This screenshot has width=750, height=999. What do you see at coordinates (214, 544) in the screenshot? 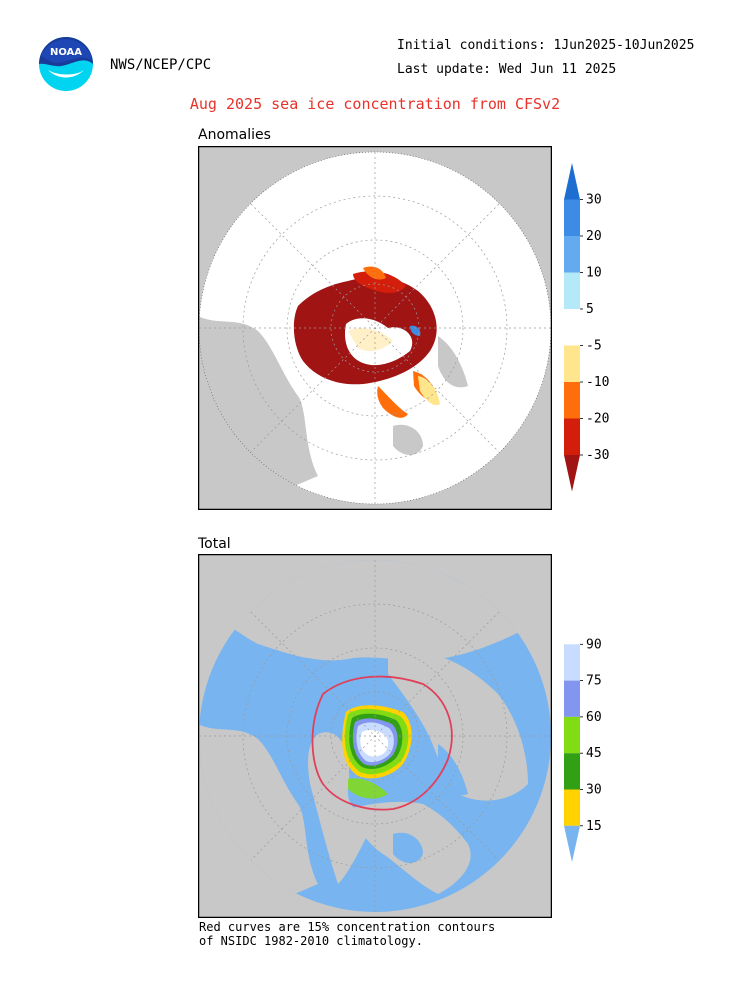
I see `total-label: Total` at bounding box center [214, 544].